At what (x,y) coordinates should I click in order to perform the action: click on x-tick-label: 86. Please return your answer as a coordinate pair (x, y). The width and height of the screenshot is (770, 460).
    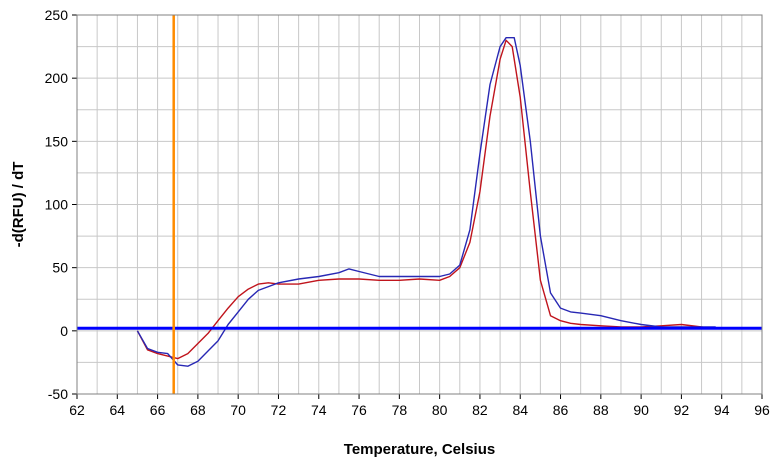
    Looking at the image, I should click on (561, 410).